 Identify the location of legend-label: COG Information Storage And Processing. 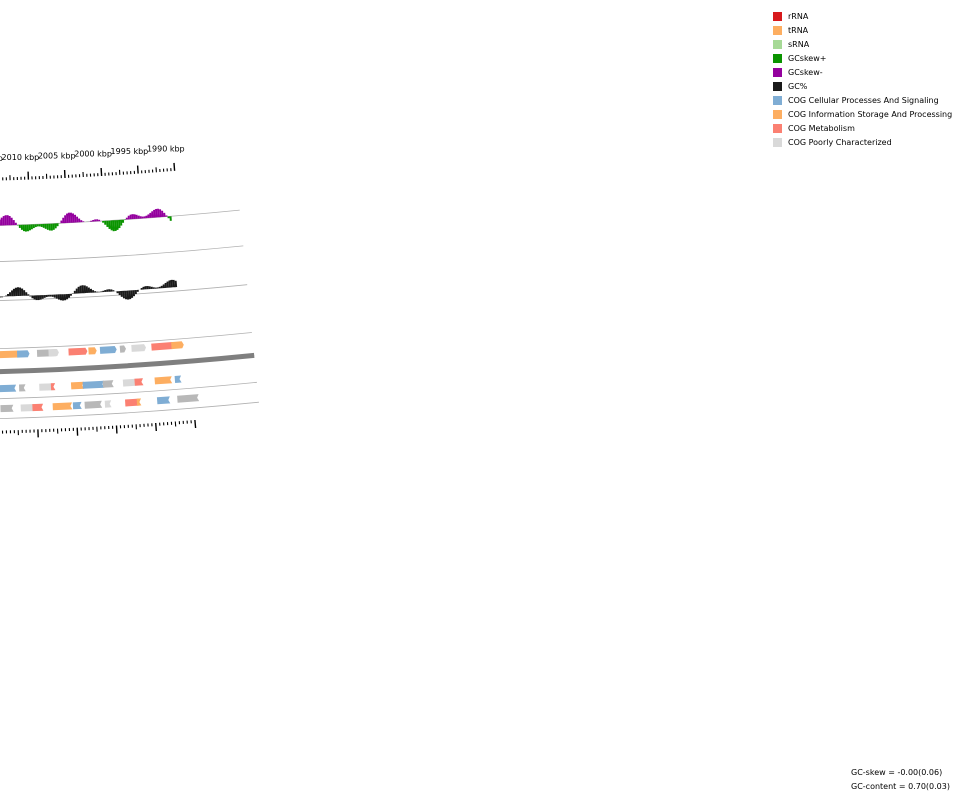
(870, 114).